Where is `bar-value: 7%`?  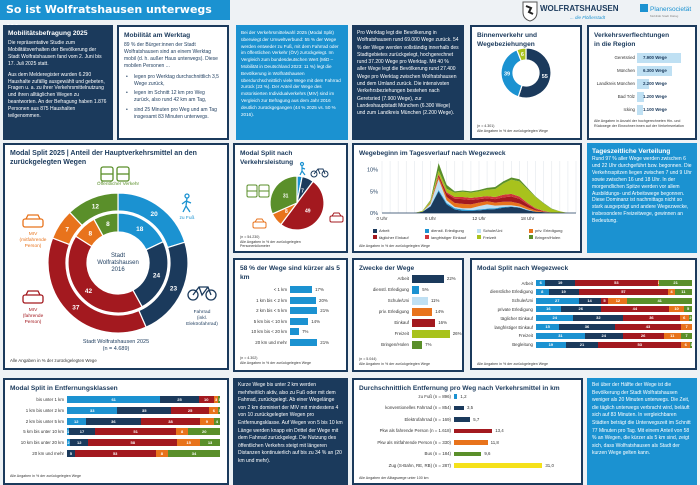
bar-value: 7% is located at coordinates (305, 331).